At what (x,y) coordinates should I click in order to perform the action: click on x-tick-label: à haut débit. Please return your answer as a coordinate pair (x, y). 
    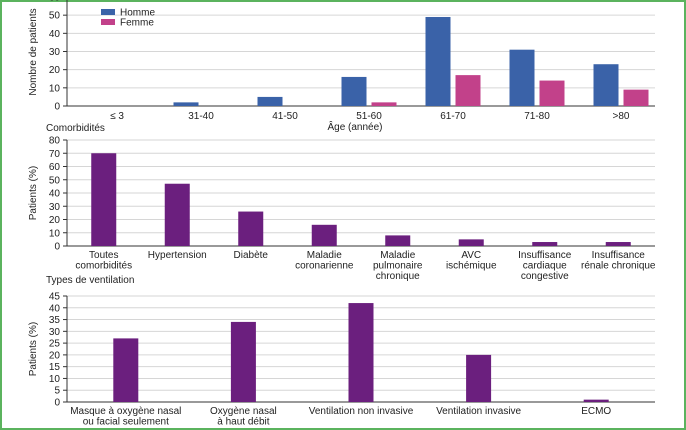
    Looking at the image, I should click on (243, 422).